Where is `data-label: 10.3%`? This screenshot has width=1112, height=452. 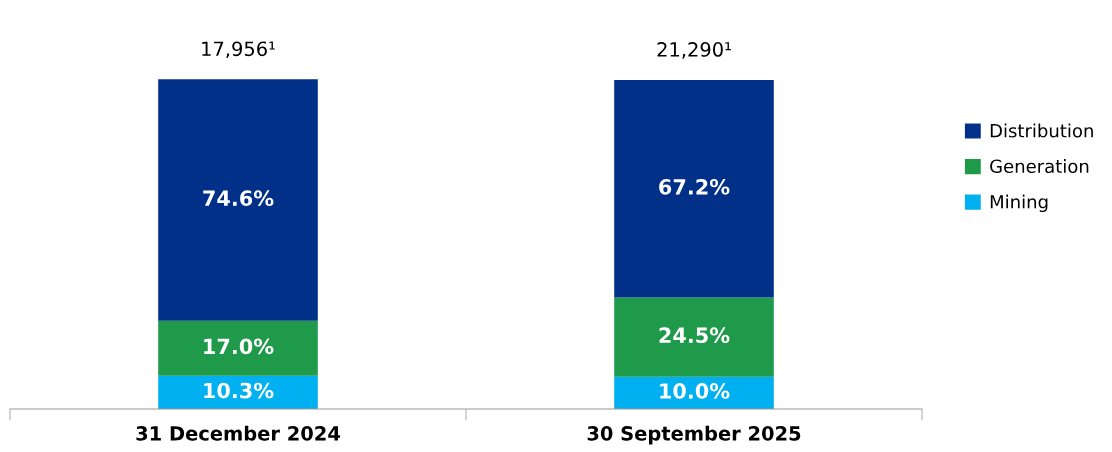 data-label: 10.3% is located at coordinates (239, 390).